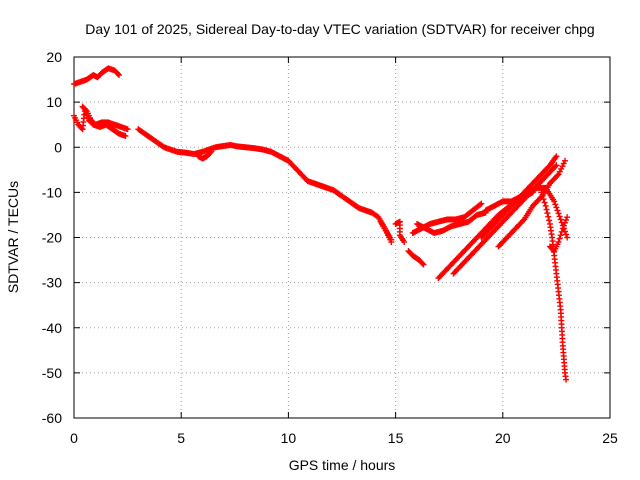 The image size is (640, 480). I want to click on x-tick-label: 25, so click(610, 438).